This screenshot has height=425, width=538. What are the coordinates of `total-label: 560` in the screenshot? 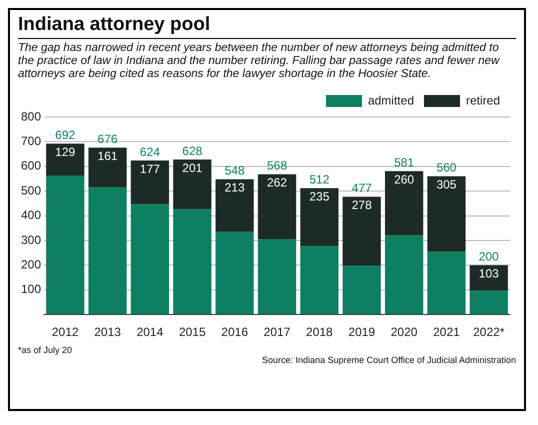 It's located at (446, 167).